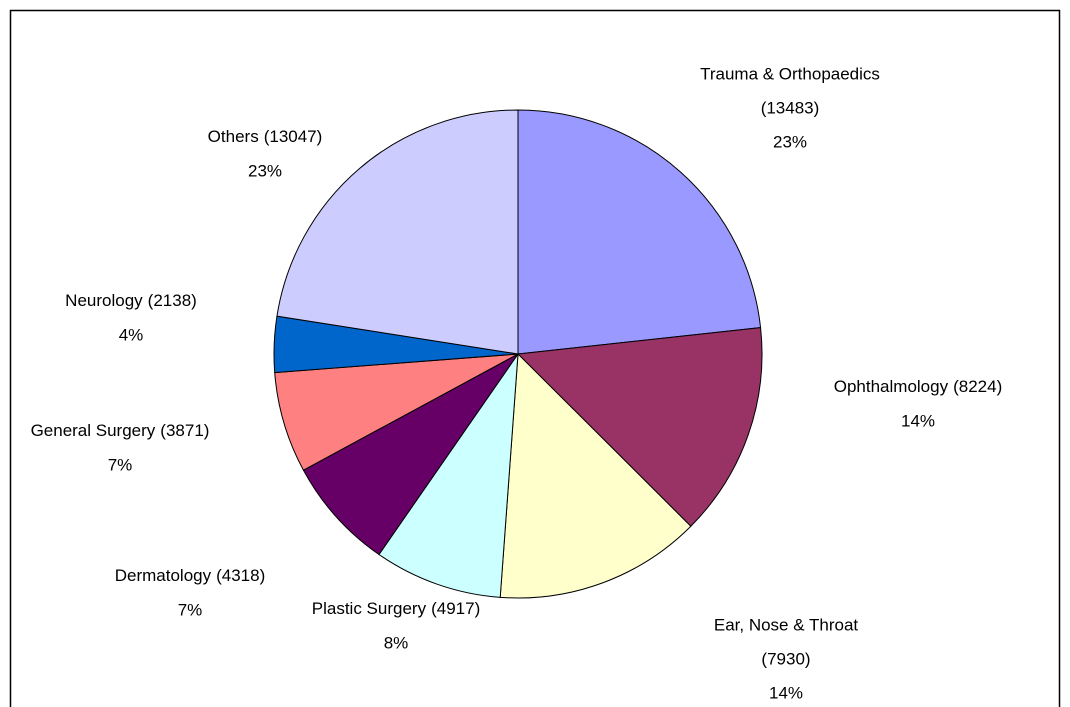 Image resolution: width=1070 pixels, height=707 pixels. What do you see at coordinates (131, 334) in the screenshot?
I see `slice-percent: 4%` at bounding box center [131, 334].